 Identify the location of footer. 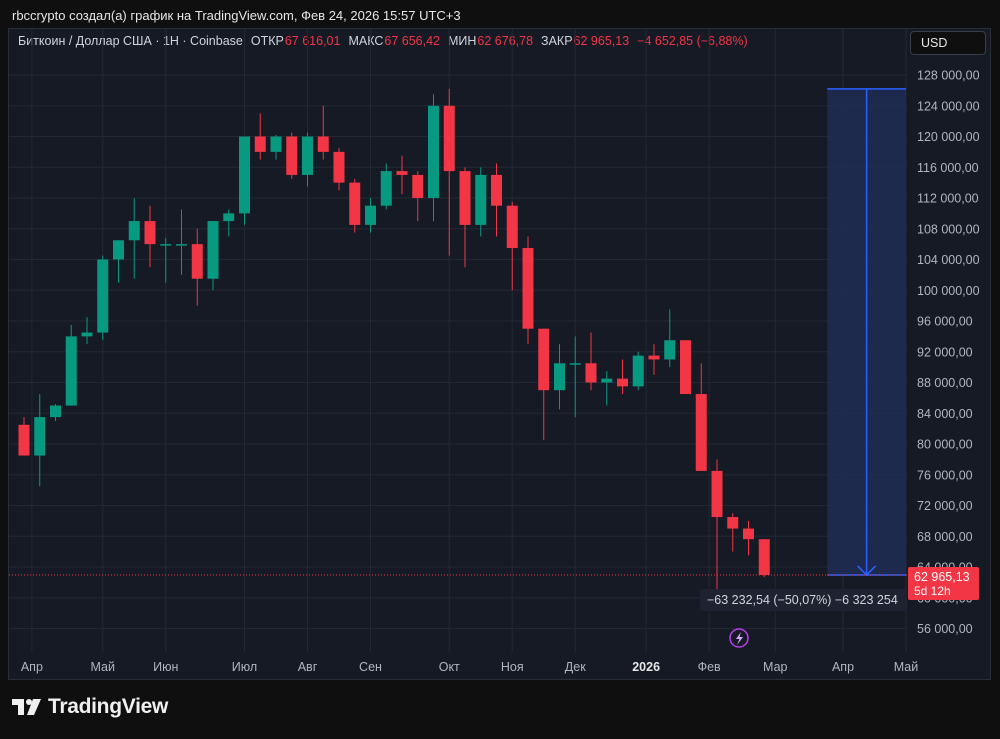
(500, 710).